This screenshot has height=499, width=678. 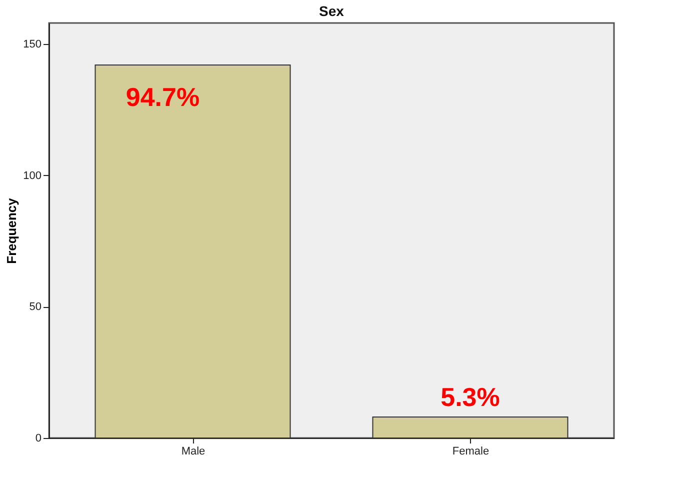 I want to click on annotation: 5.3%, so click(x=470, y=397).